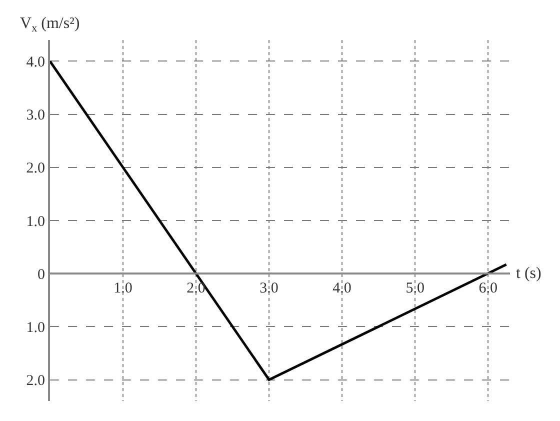  What do you see at coordinates (415, 288) in the screenshot?
I see `x-tick-label: 5.0` at bounding box center [415, 288].